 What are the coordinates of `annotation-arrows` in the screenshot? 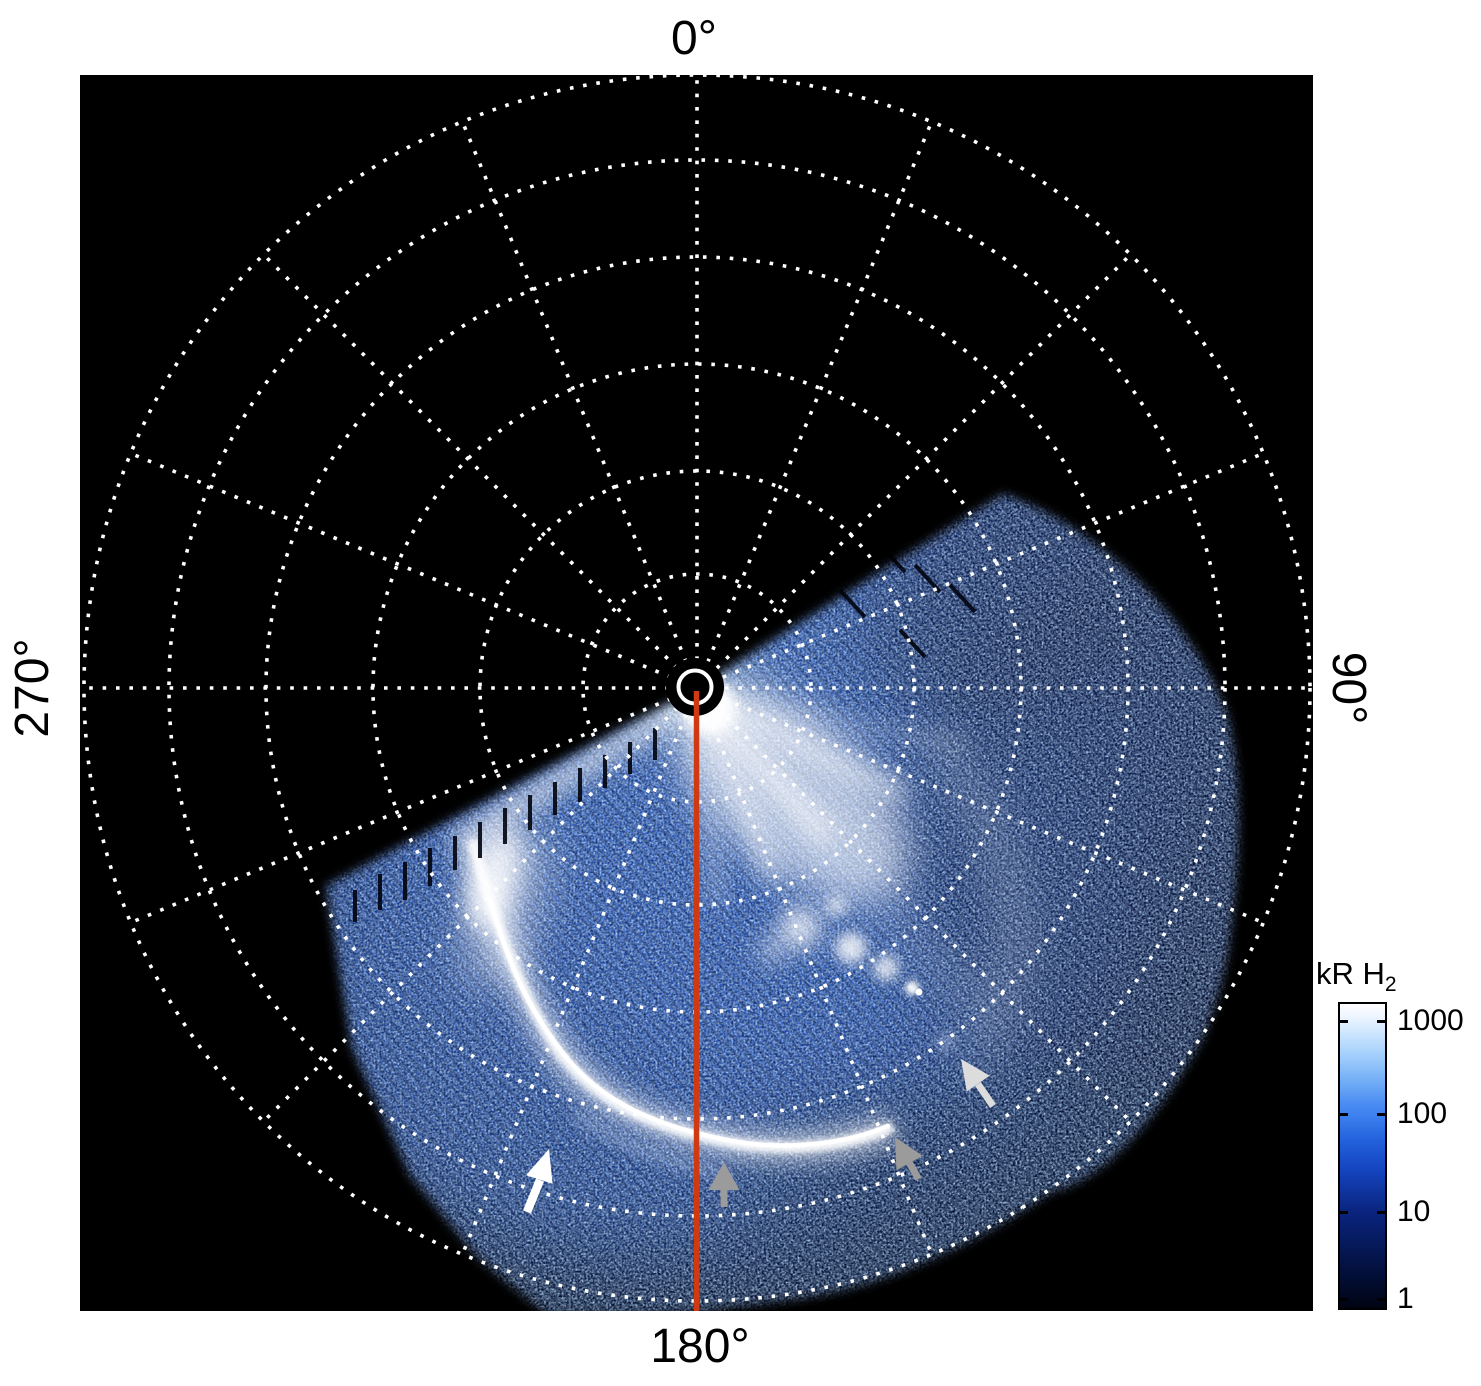 It's located at (759, 1136).